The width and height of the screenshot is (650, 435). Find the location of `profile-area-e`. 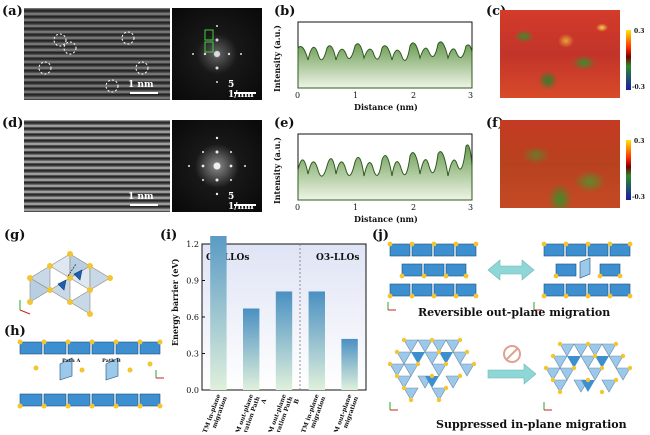

profile-area-e is located at coordinates (385, 172).